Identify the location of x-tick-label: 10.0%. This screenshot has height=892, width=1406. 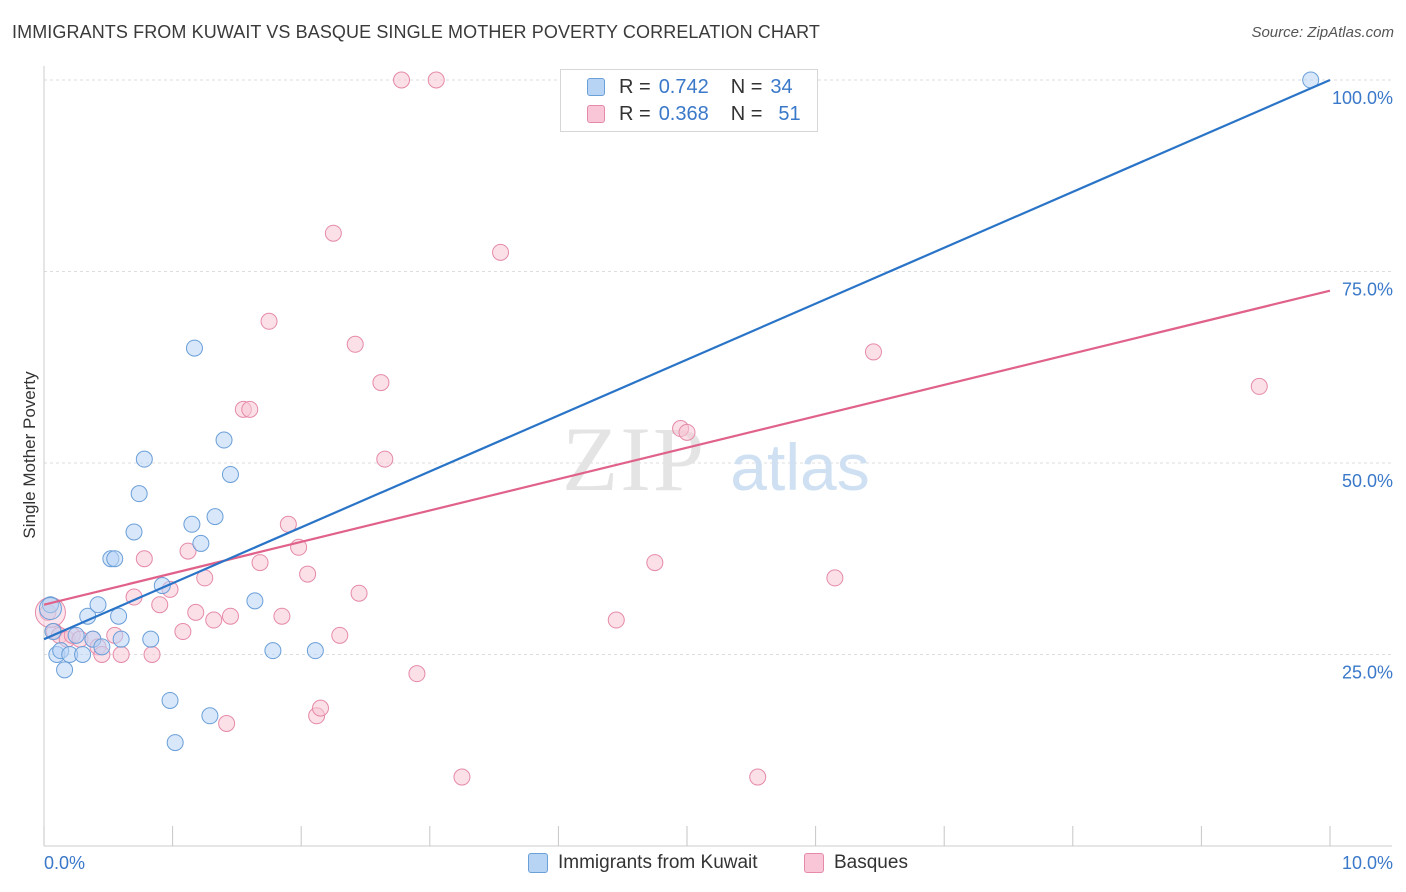
(1367, 863).